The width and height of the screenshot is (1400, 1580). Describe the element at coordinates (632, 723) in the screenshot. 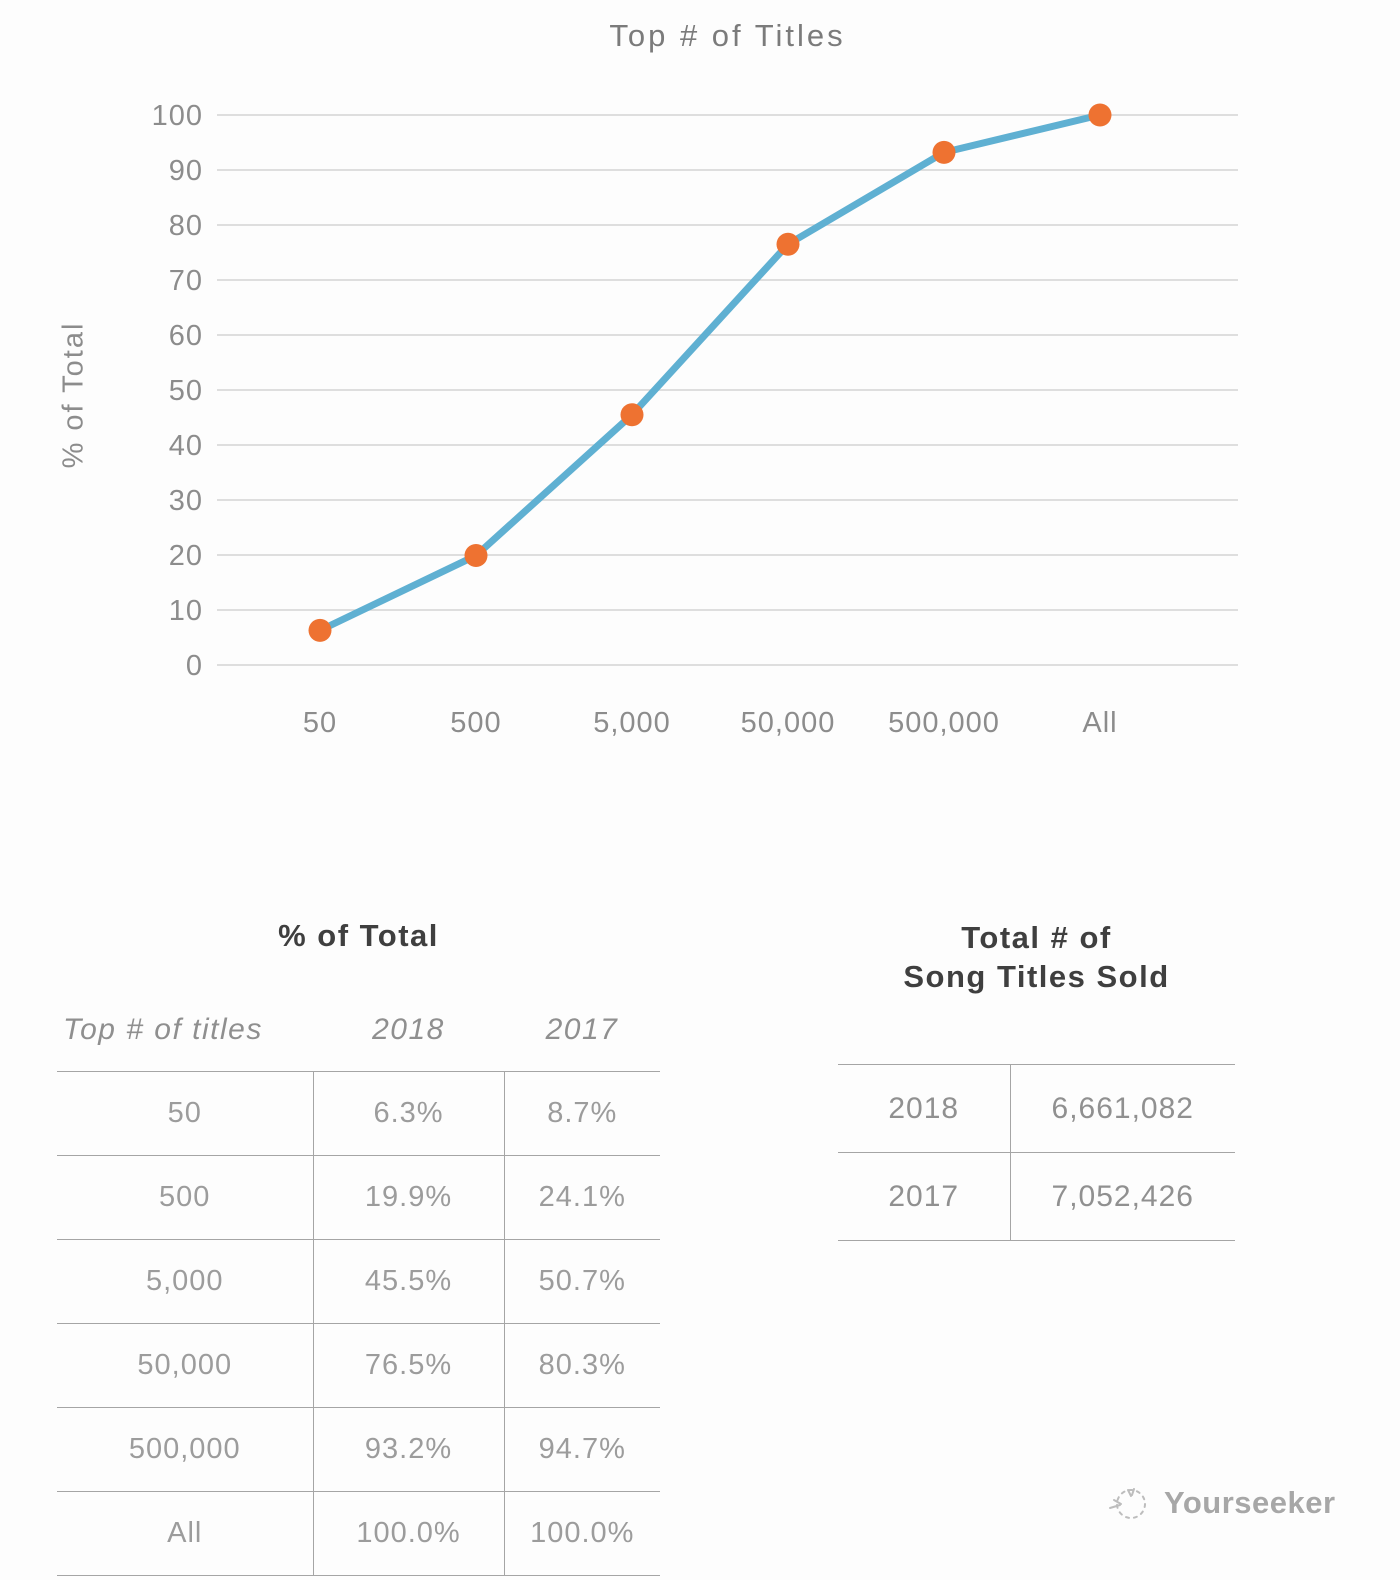

I see `x-axis-label: 5,000` at that location.